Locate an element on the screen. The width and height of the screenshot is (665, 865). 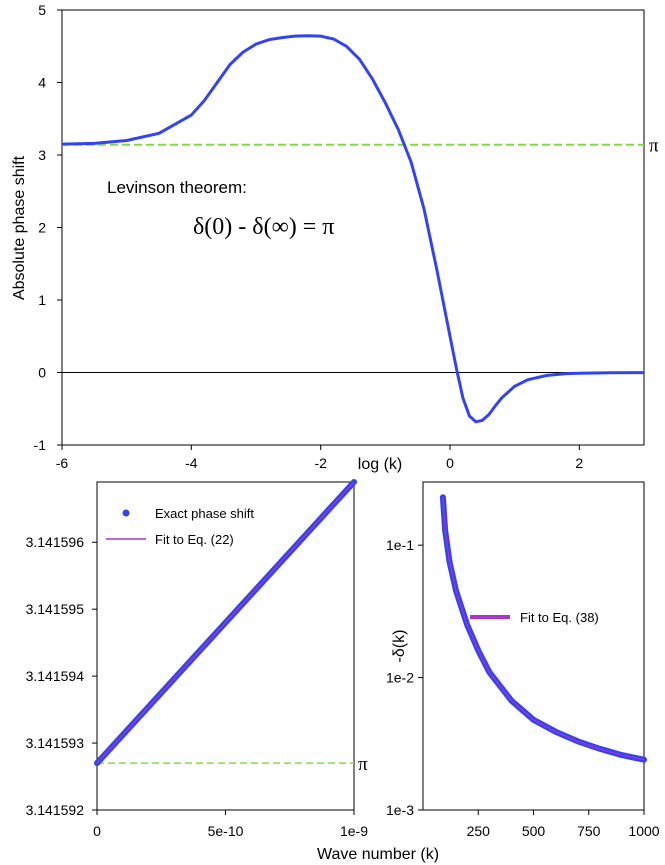
br-x-tick-label: 750 is located at coordinates (589, 831).